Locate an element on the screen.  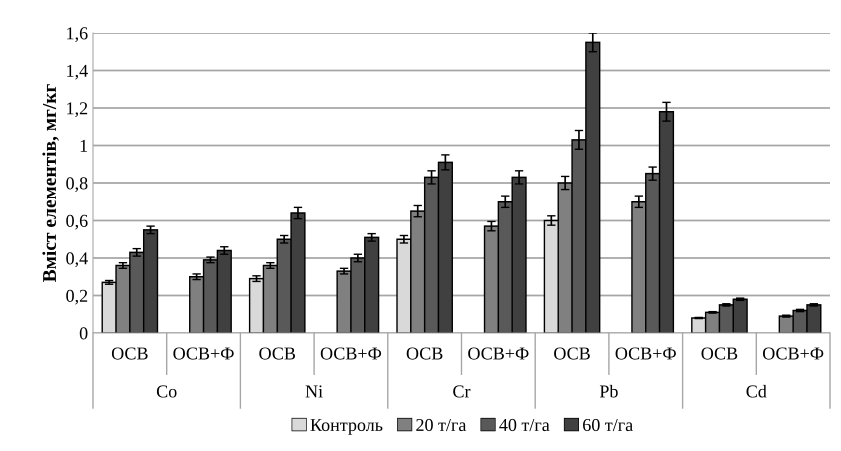
y-tick-label: 1,6 is located at coordinates (77, 34).